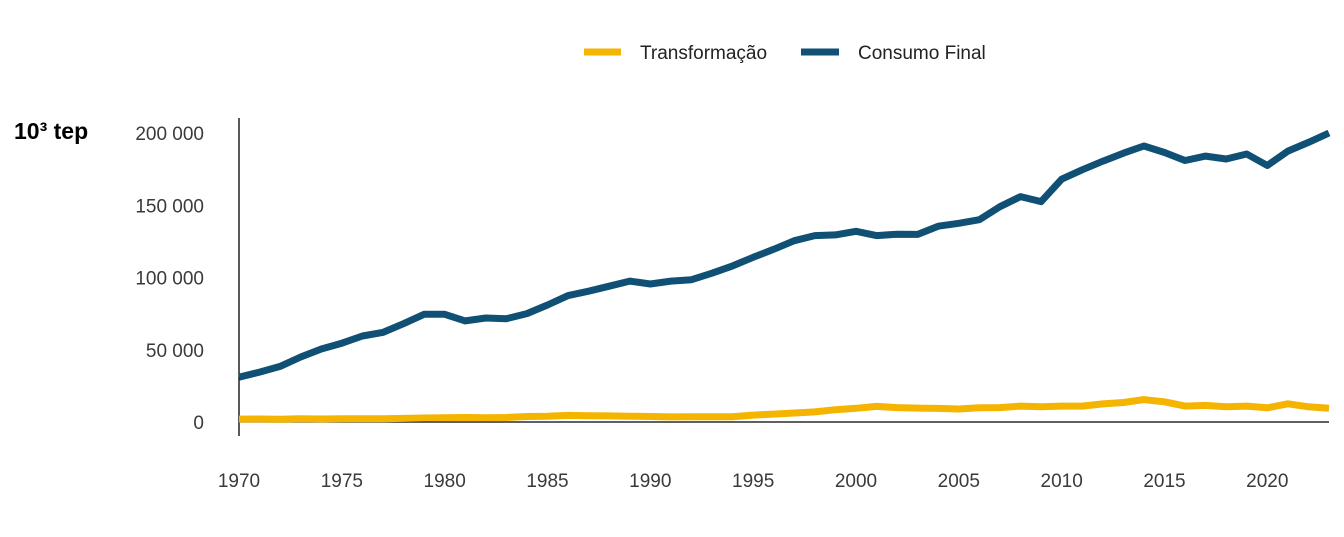 Image resolution: width=1344 pixels, height=537 pixels. Describe the element at coordinates (959, 481) in the screenshot. I see `x-tick-label: 2005` at that location.